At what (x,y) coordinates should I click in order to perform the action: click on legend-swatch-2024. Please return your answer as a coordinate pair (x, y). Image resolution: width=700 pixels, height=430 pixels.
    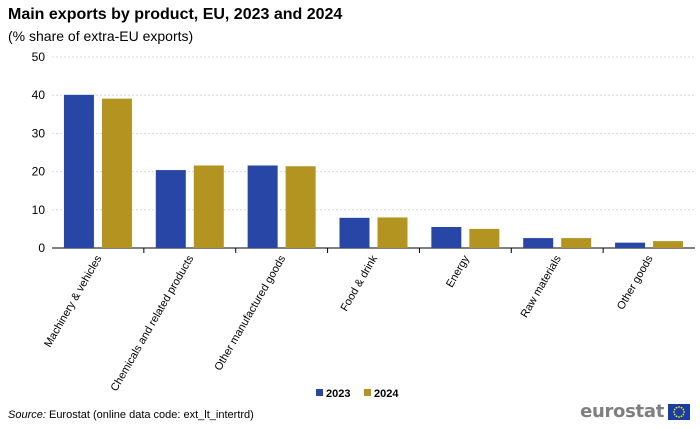
    Looking at the image, I should click on (367, 392).